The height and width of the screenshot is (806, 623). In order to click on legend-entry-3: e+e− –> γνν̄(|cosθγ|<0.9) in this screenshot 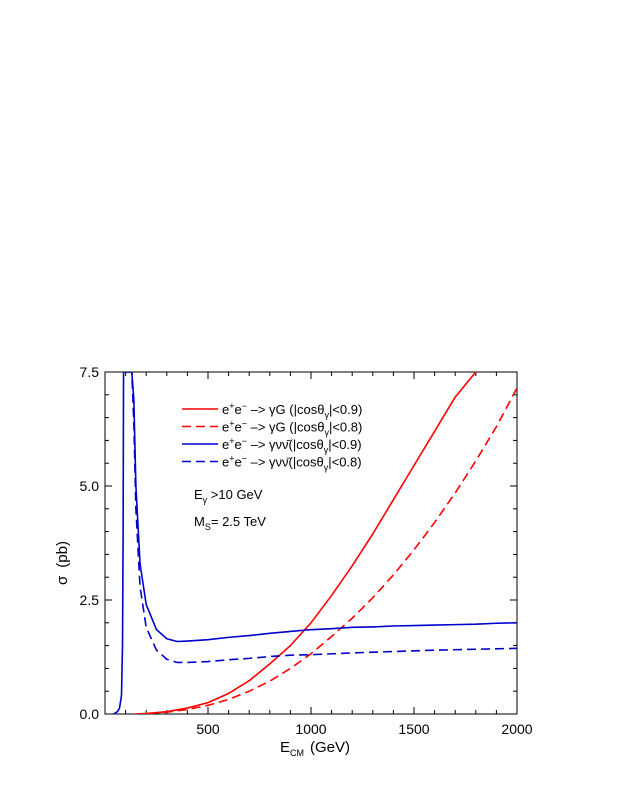, I will do `click(292, 445)`.